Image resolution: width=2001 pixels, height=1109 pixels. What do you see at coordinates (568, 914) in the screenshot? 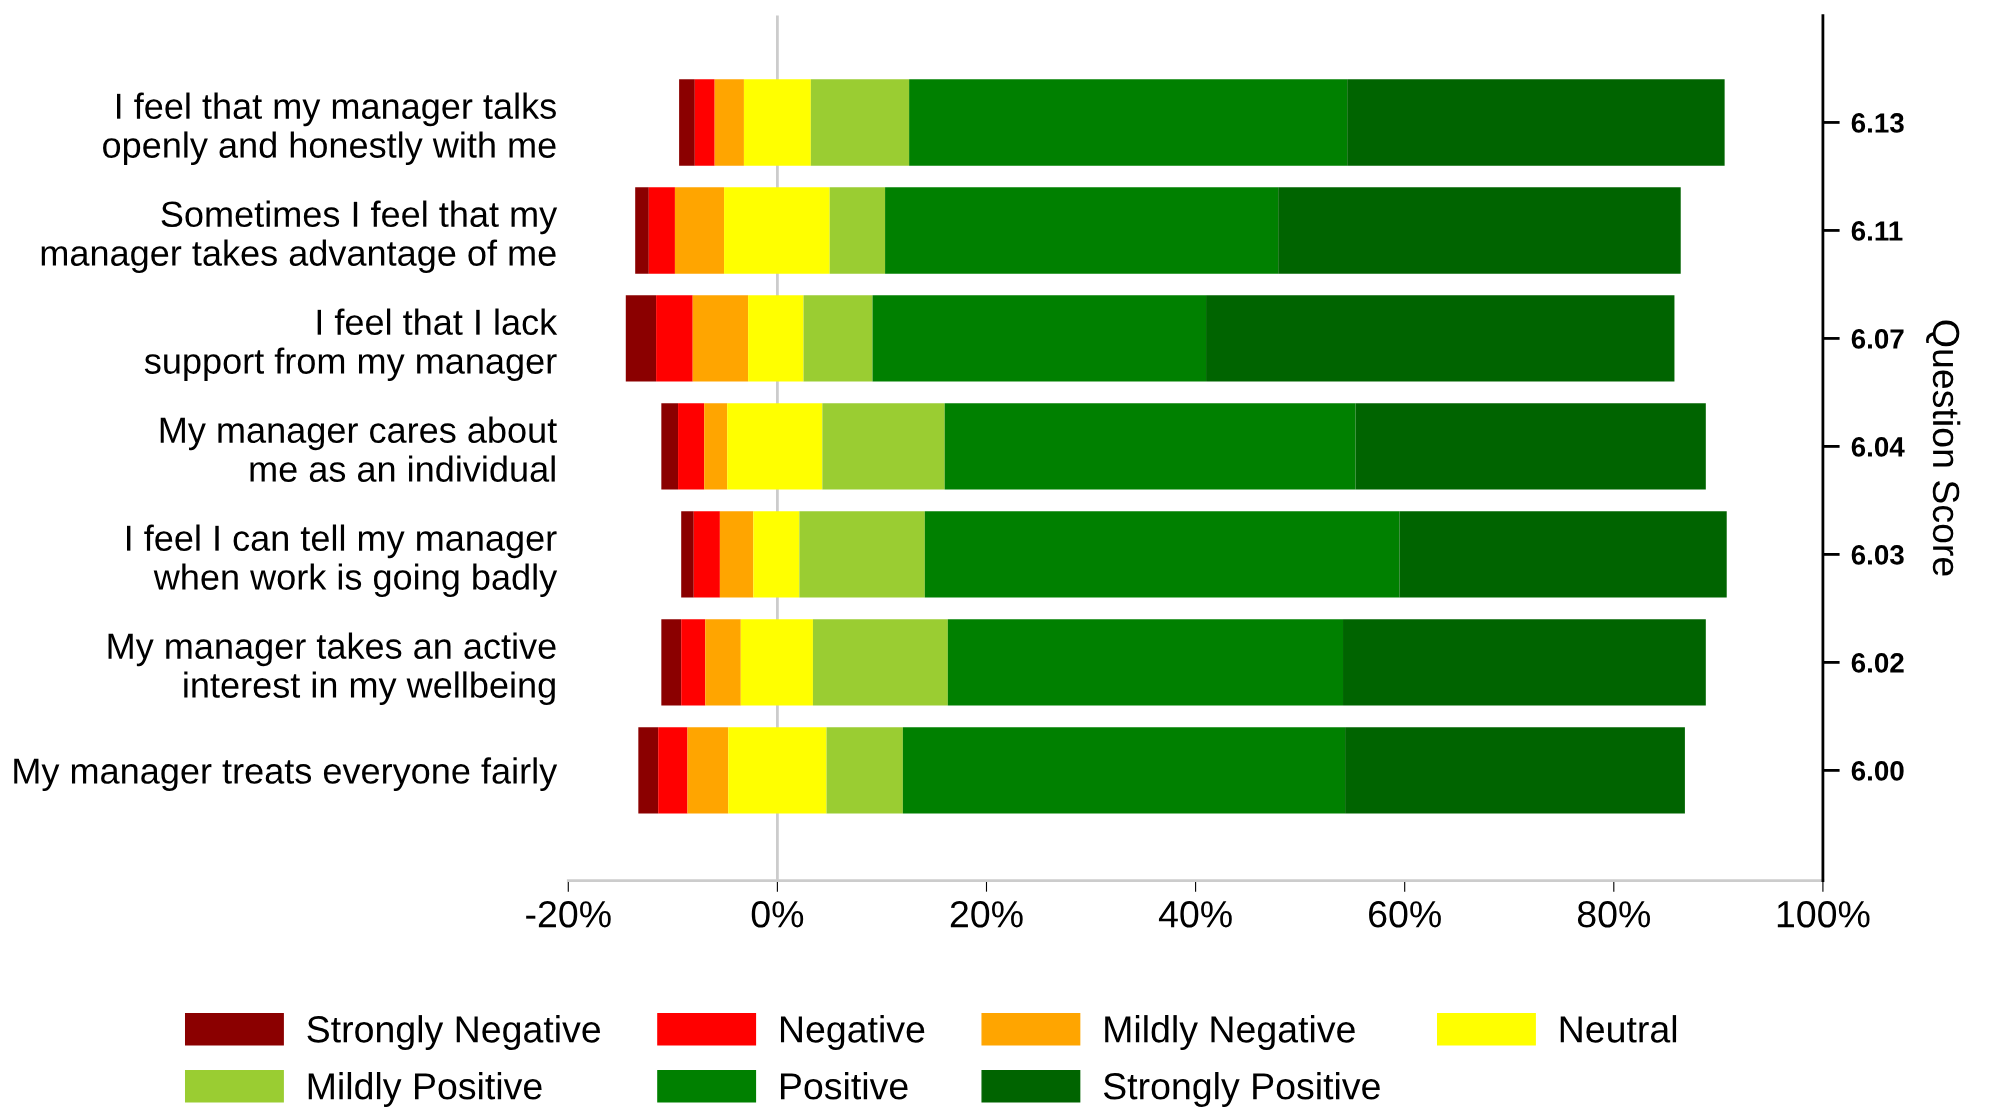
I see `x-tick-label: -20%` at bounding box center [568, 914].